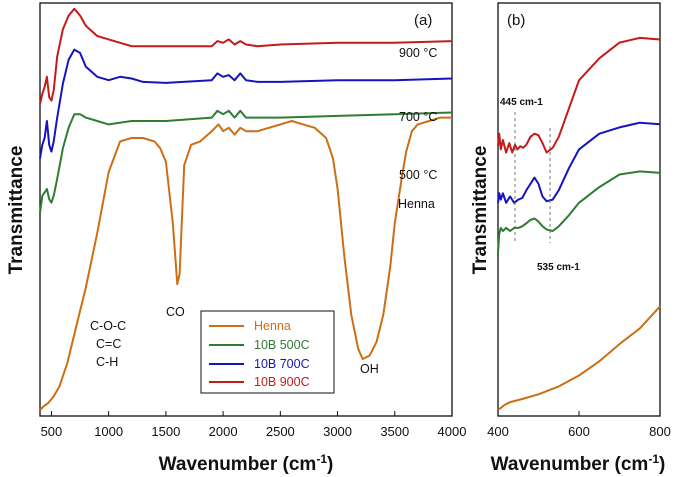 This screenshot has height=477, width=685. What do you see at coordinates (516, 20) in the screenshot?
I see `panel-b-label: (b)` at bounding box center [516, 20].